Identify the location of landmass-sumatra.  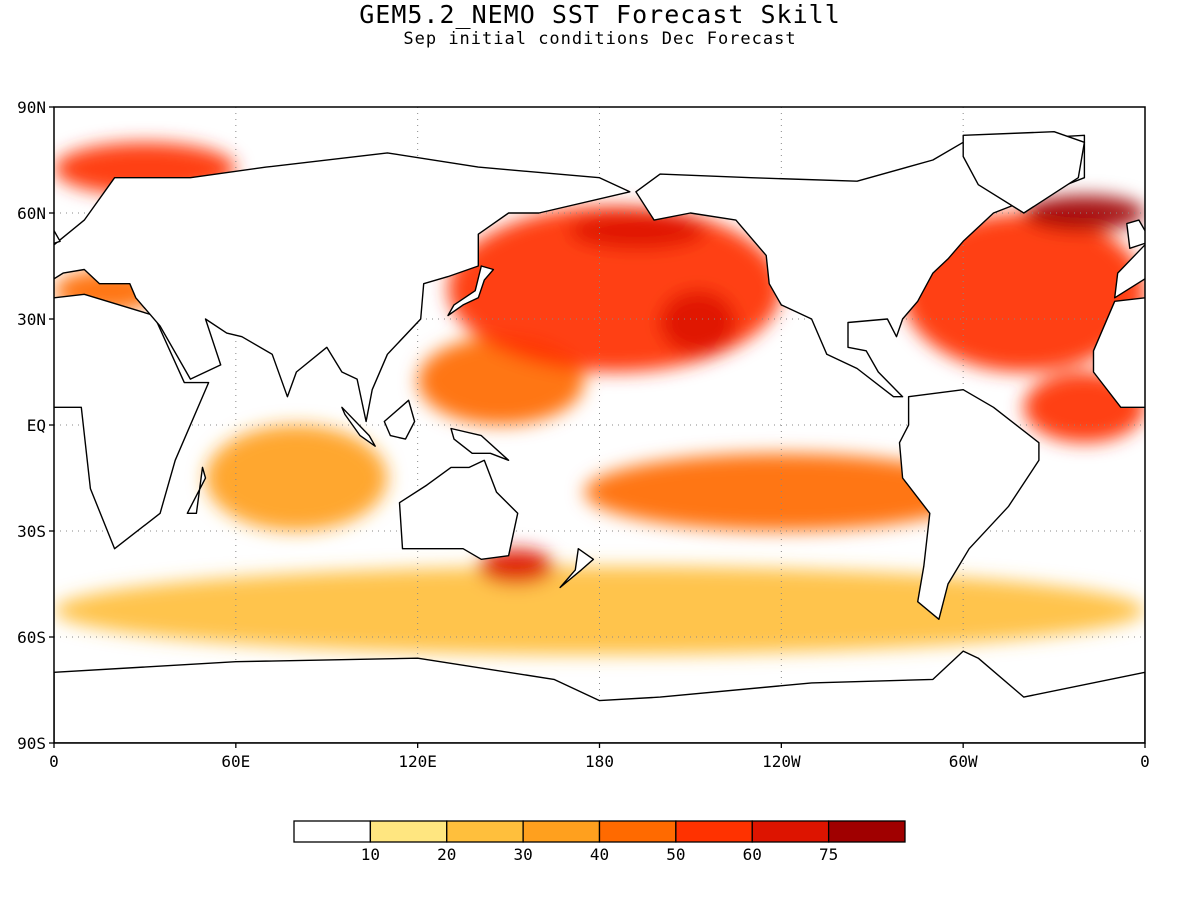
(358, 426).